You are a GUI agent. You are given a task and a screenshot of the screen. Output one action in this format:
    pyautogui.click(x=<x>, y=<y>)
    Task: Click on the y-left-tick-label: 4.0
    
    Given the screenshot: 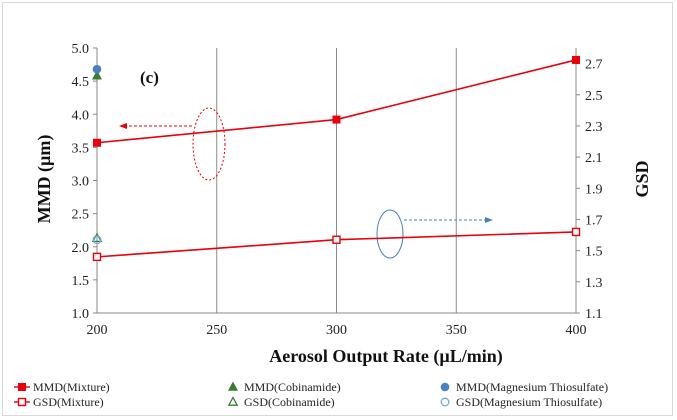 What is the action you would take?
    pyautogui.click(x=81, y=115)
    